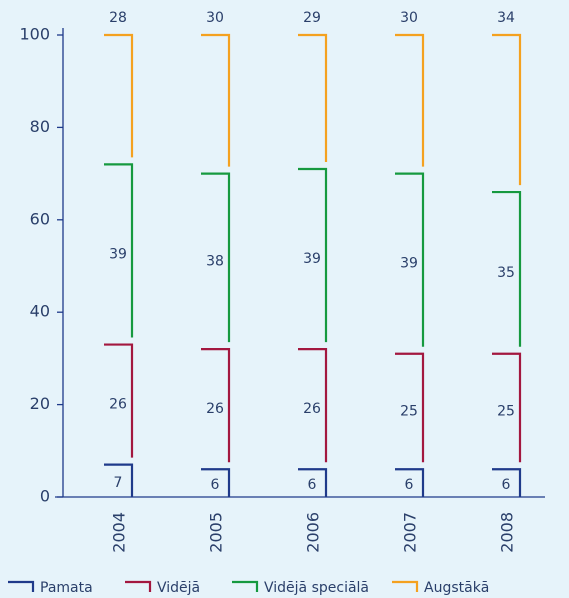 This screenshot has height=598, width=569. What do you see at coordinates (40, 126) in the screenshot?
I see `y-tick-label: 80` at bounding box center [40, 126].